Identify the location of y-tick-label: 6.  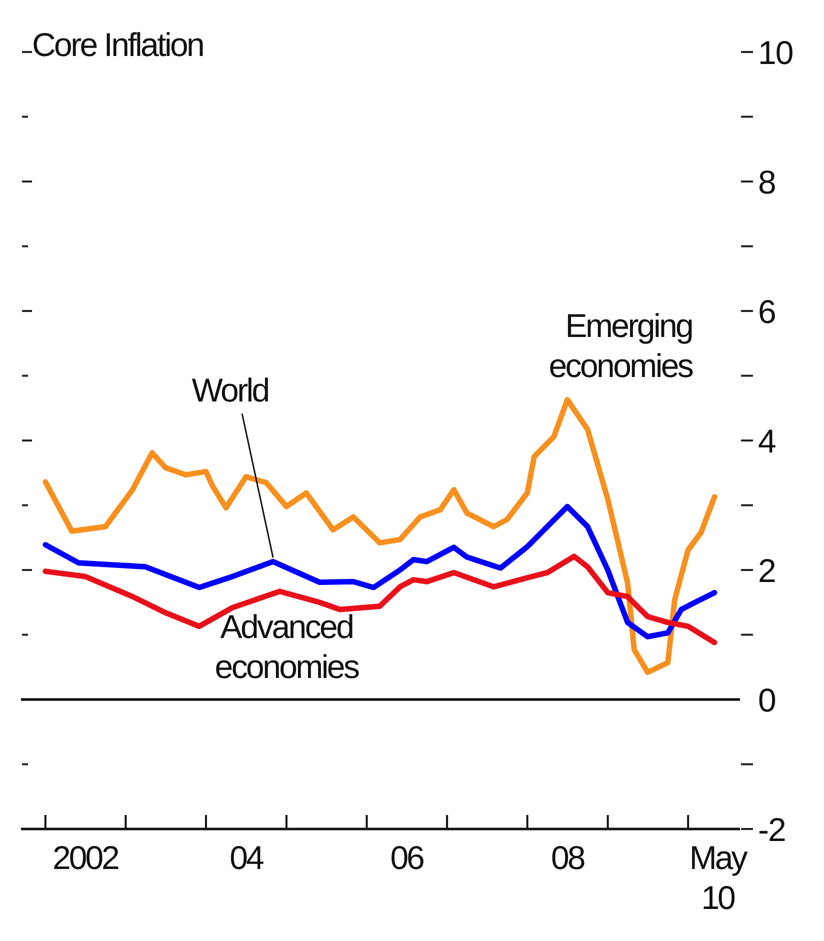
(767, 311).